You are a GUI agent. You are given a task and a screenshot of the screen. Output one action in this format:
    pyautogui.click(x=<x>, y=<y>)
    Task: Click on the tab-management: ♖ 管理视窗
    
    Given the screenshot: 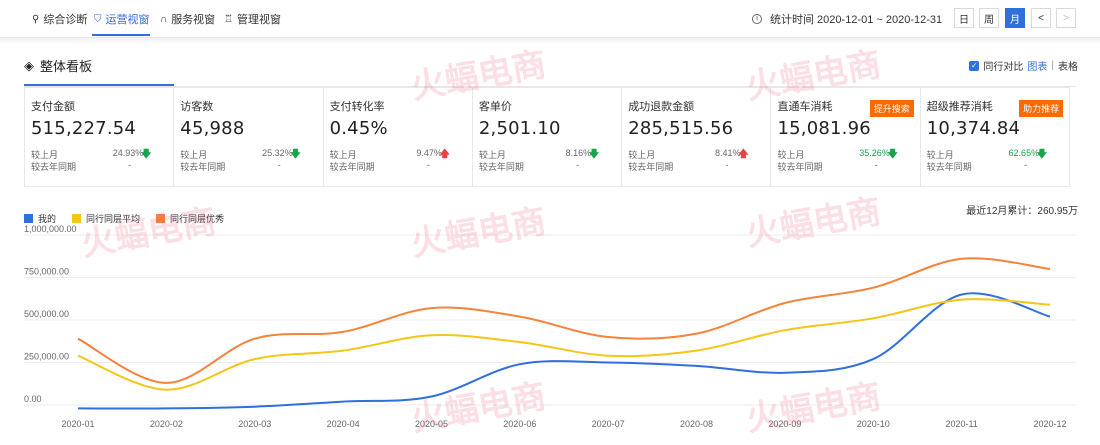 What is the action you would take?
    pyautogui.click(x=252, y=19)
    